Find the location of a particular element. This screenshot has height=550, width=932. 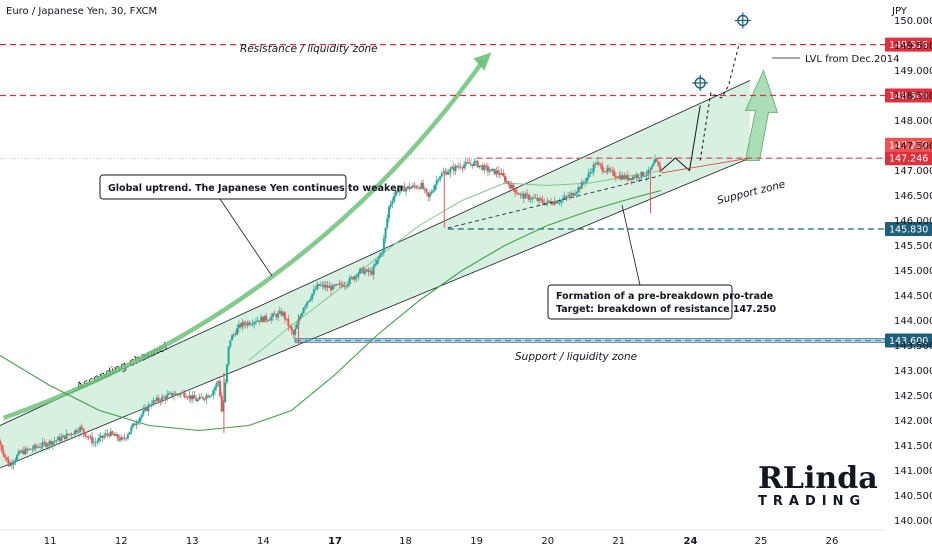

y-tick-147.500: 147.500 is located at coordinates (913, 146).